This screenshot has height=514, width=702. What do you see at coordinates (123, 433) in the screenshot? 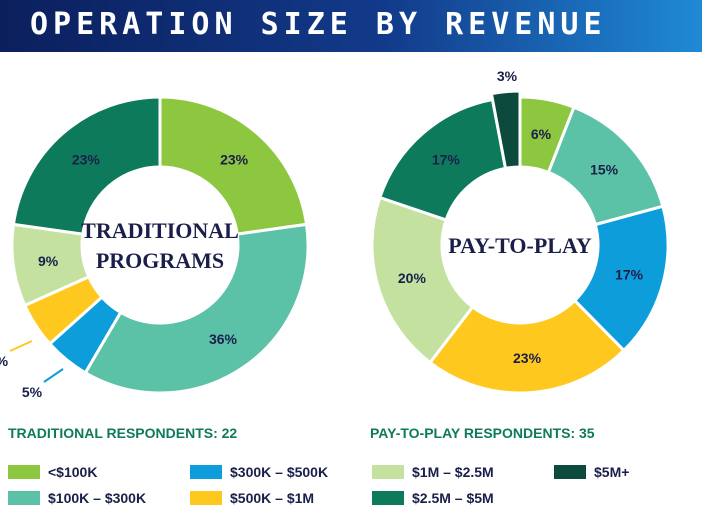
I see `traditional-respondents-label: TRADITIONAL RESPONDENTS: 22` at bounding box center [123, 433].